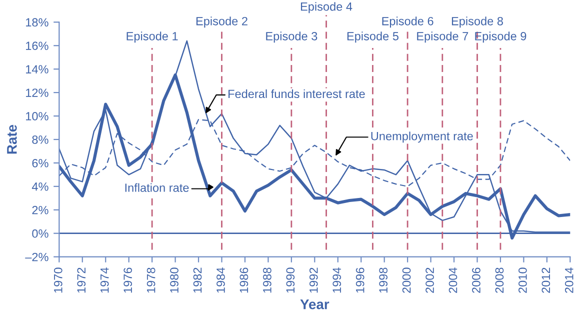 The height and width of the screenshot is (321, 580). I want to click on y-tick-label: –2%, so click(36, 257).